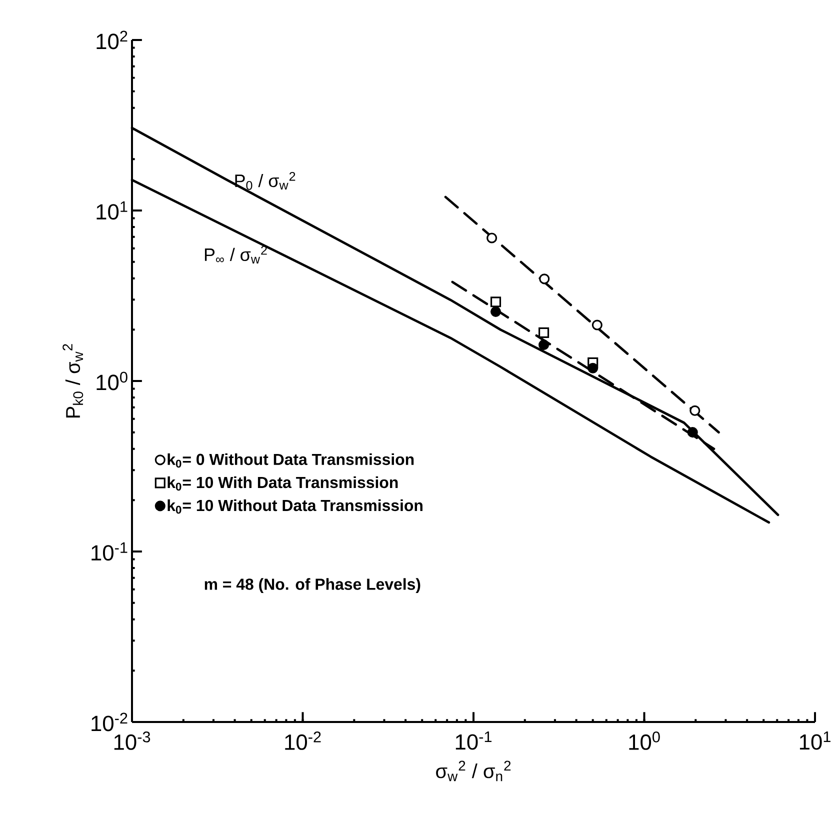 The width and height of the screenshot is (836, 829). Describe the element at coordinates (291, 460) in the screenshot. I see `legend-label: k$_{0}$= 0 Without Data Transmission` at that location.